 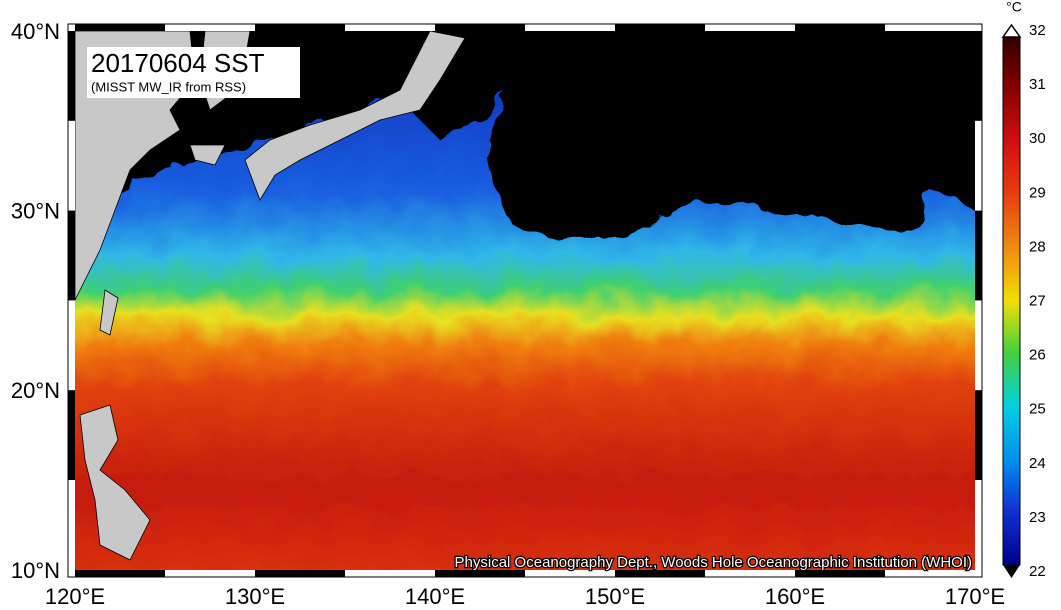 What do you see at coordinates (525, 596) in the screenshot?
I see `lon-labels: 120°E 130°E 140°E 150°E 160°E 170°E` at bounding box center [525, 596].